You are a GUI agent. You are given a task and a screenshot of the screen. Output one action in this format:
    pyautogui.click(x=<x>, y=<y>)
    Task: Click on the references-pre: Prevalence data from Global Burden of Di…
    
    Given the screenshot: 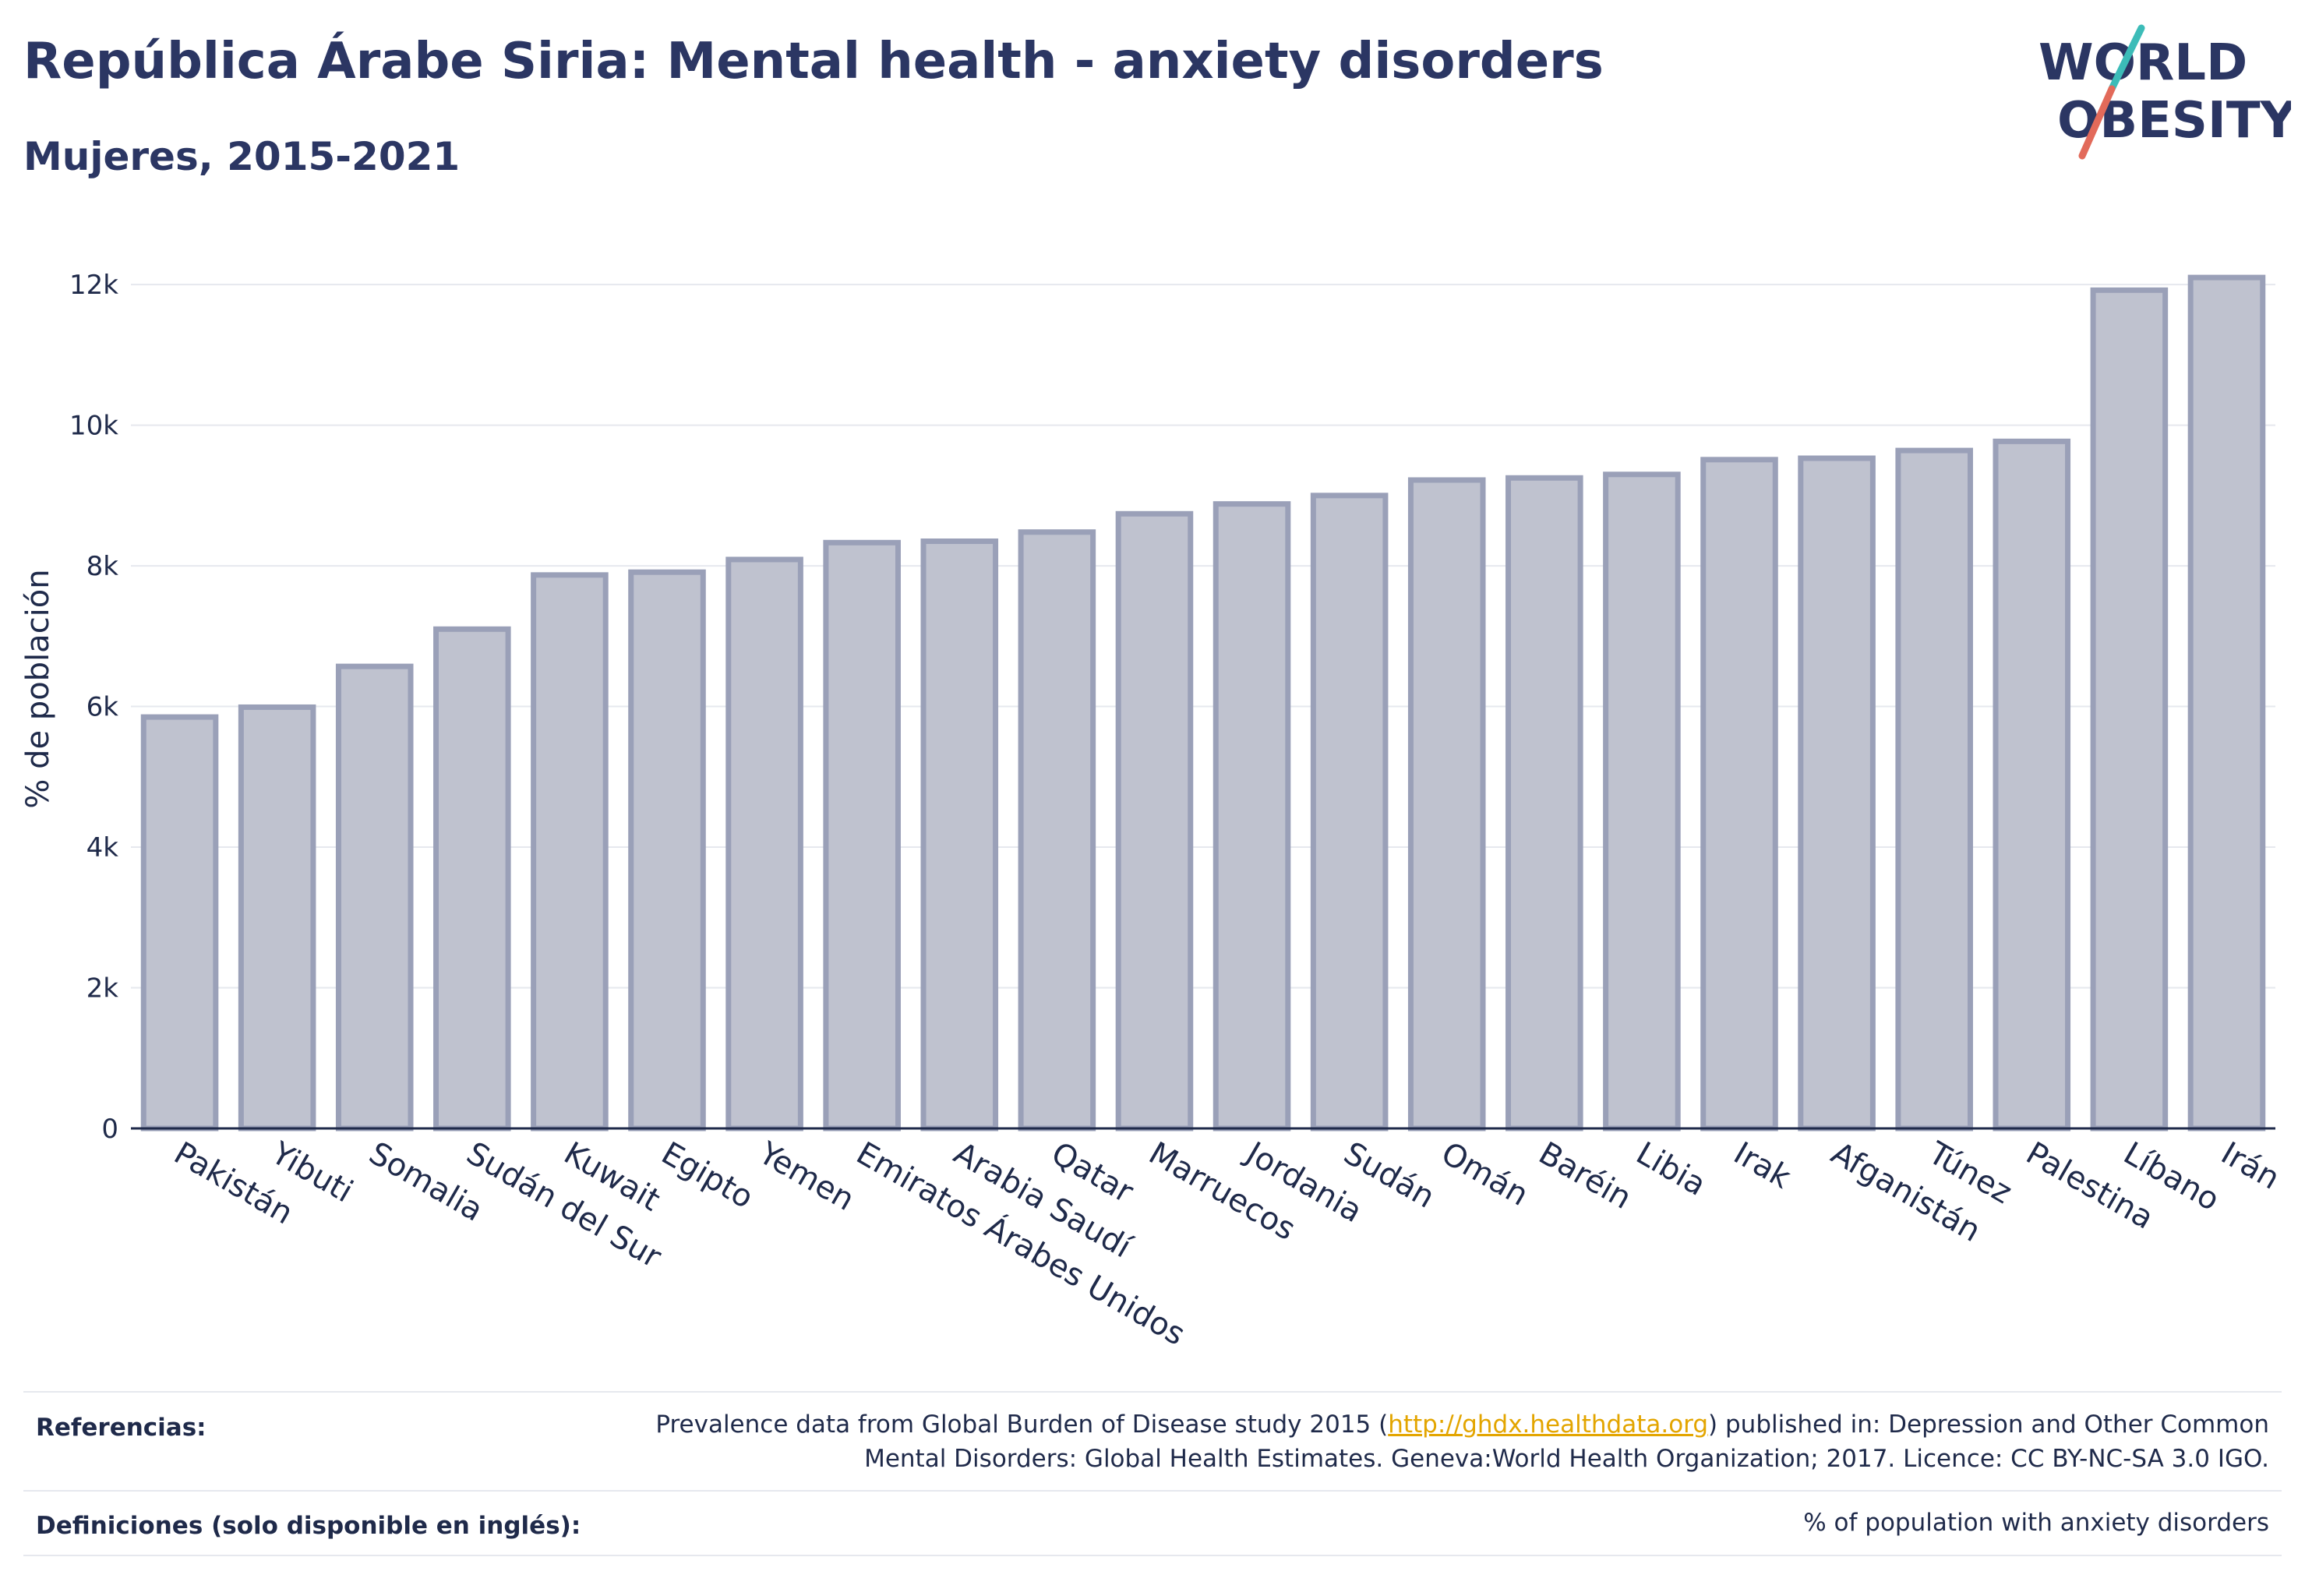 What is the action you would take?
    pyautogui.click(x=1022, y=1425)
    